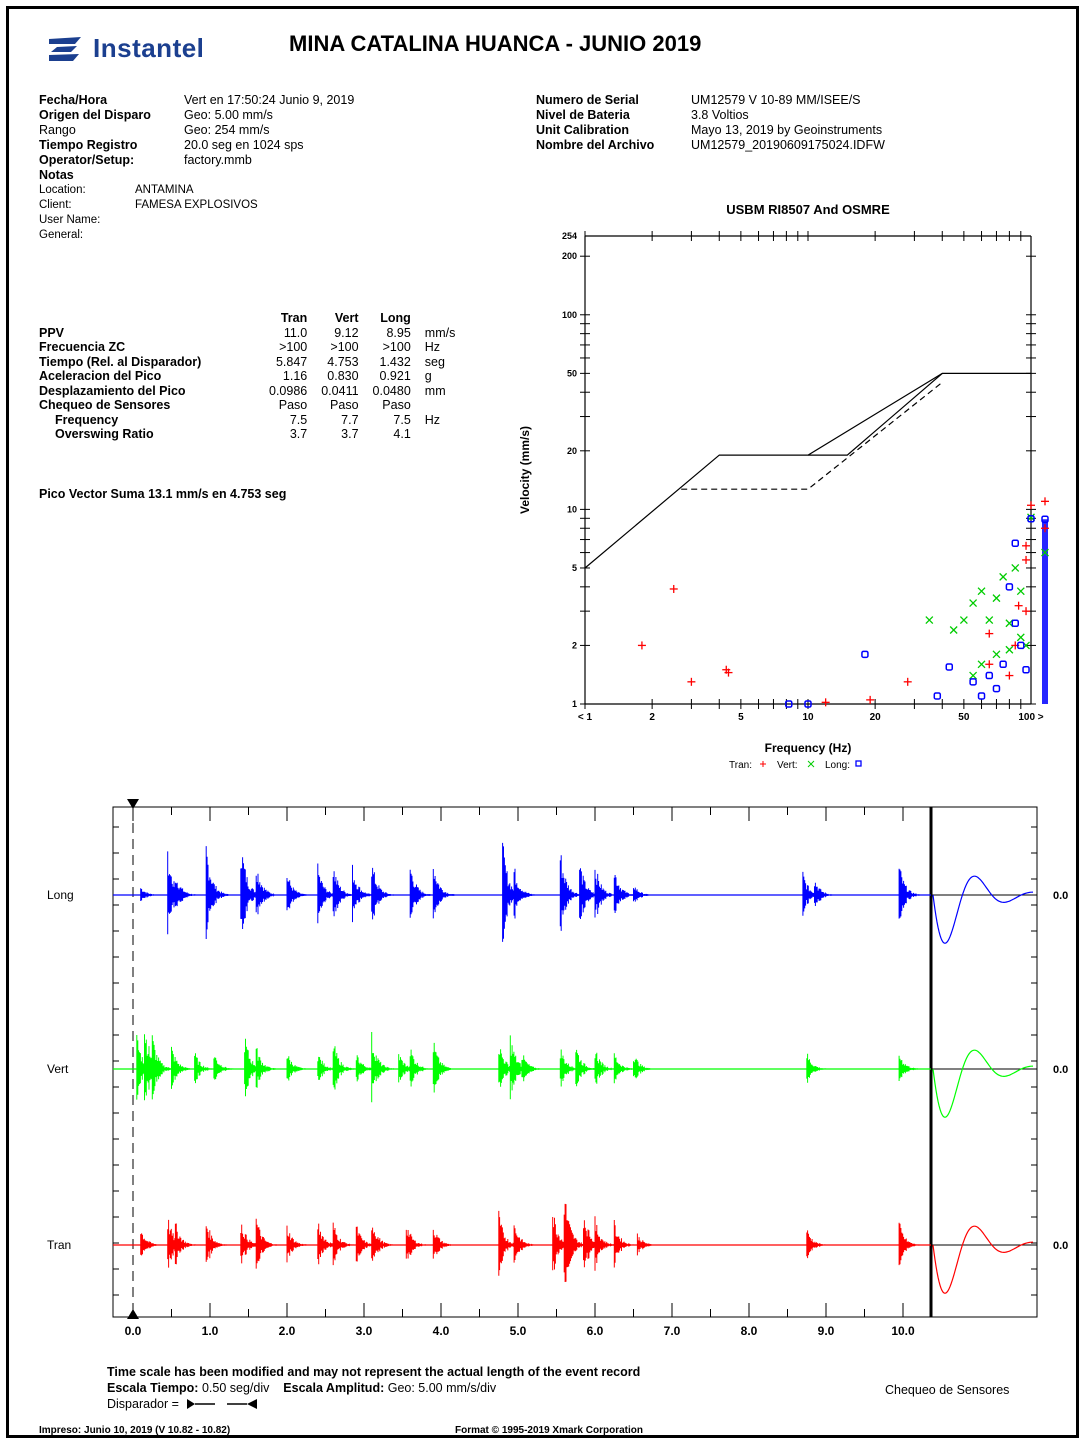 The width and height of the screenshot is (1087, 1446). What do you see at coordinates (441, 1331) in the screenshot?
I see `time-tick-label: 4.0` at bounding box center [441, 1331].